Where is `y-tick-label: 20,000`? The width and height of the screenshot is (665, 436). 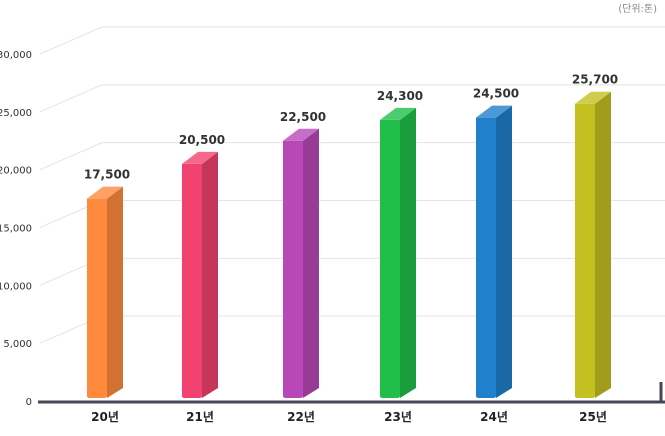
y-tick-label: 20,000 is located at coordinates (16, 171).